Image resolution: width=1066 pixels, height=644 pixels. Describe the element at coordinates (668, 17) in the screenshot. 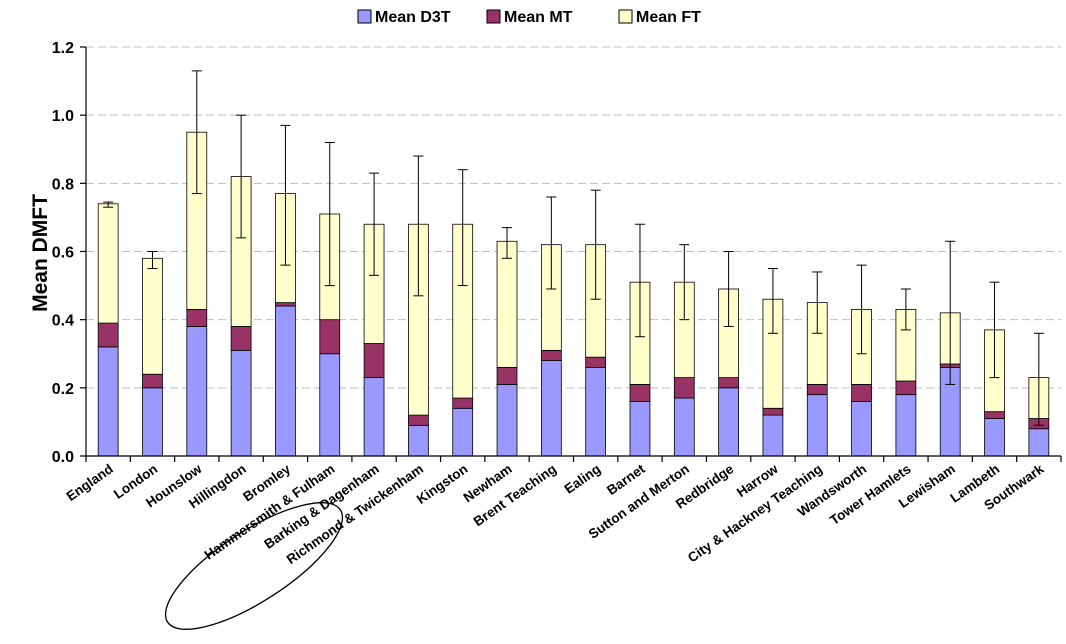

I see `legend-label: Mean FT` at that location.